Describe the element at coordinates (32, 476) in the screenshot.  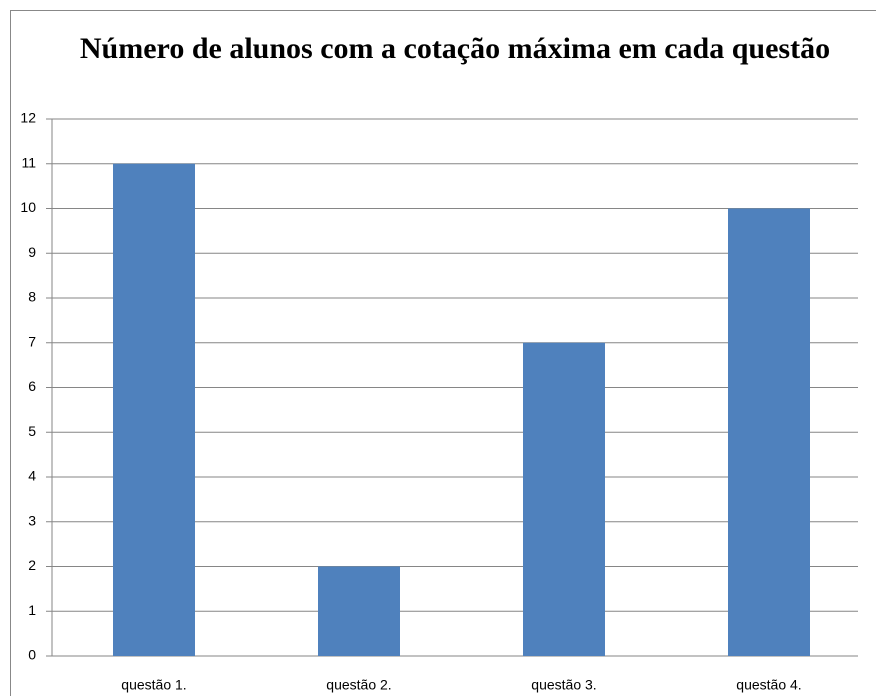
I see `y-tick-label: 4` at that location.